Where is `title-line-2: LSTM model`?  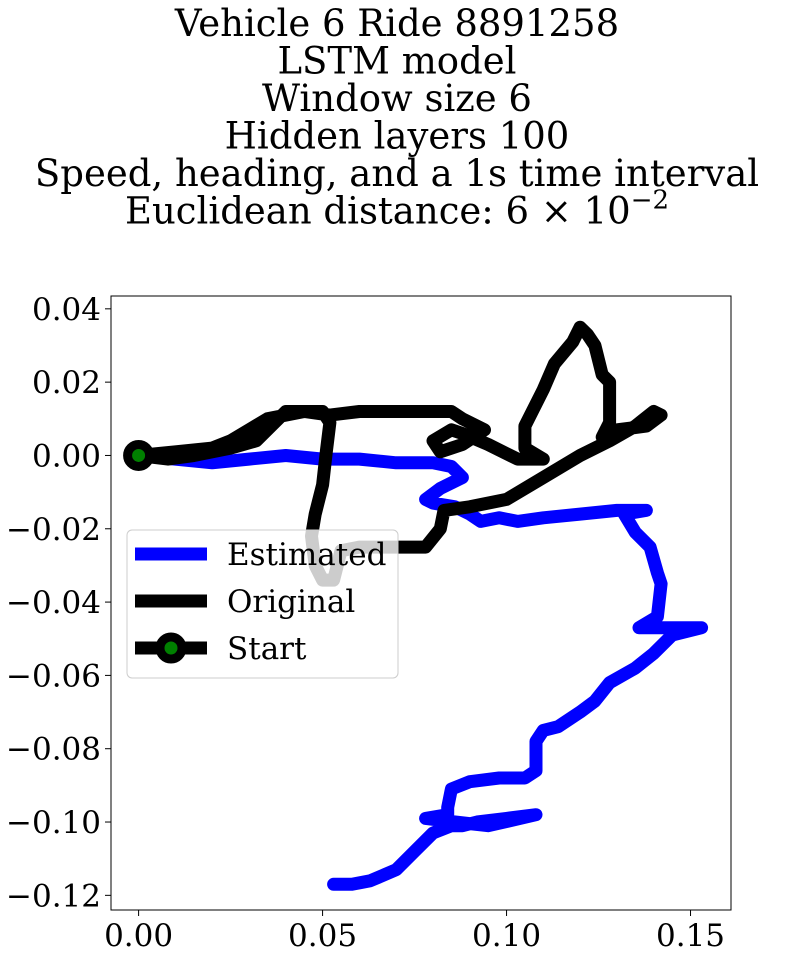
title-line-2: LSTM model is located at coordinates (396, 61).